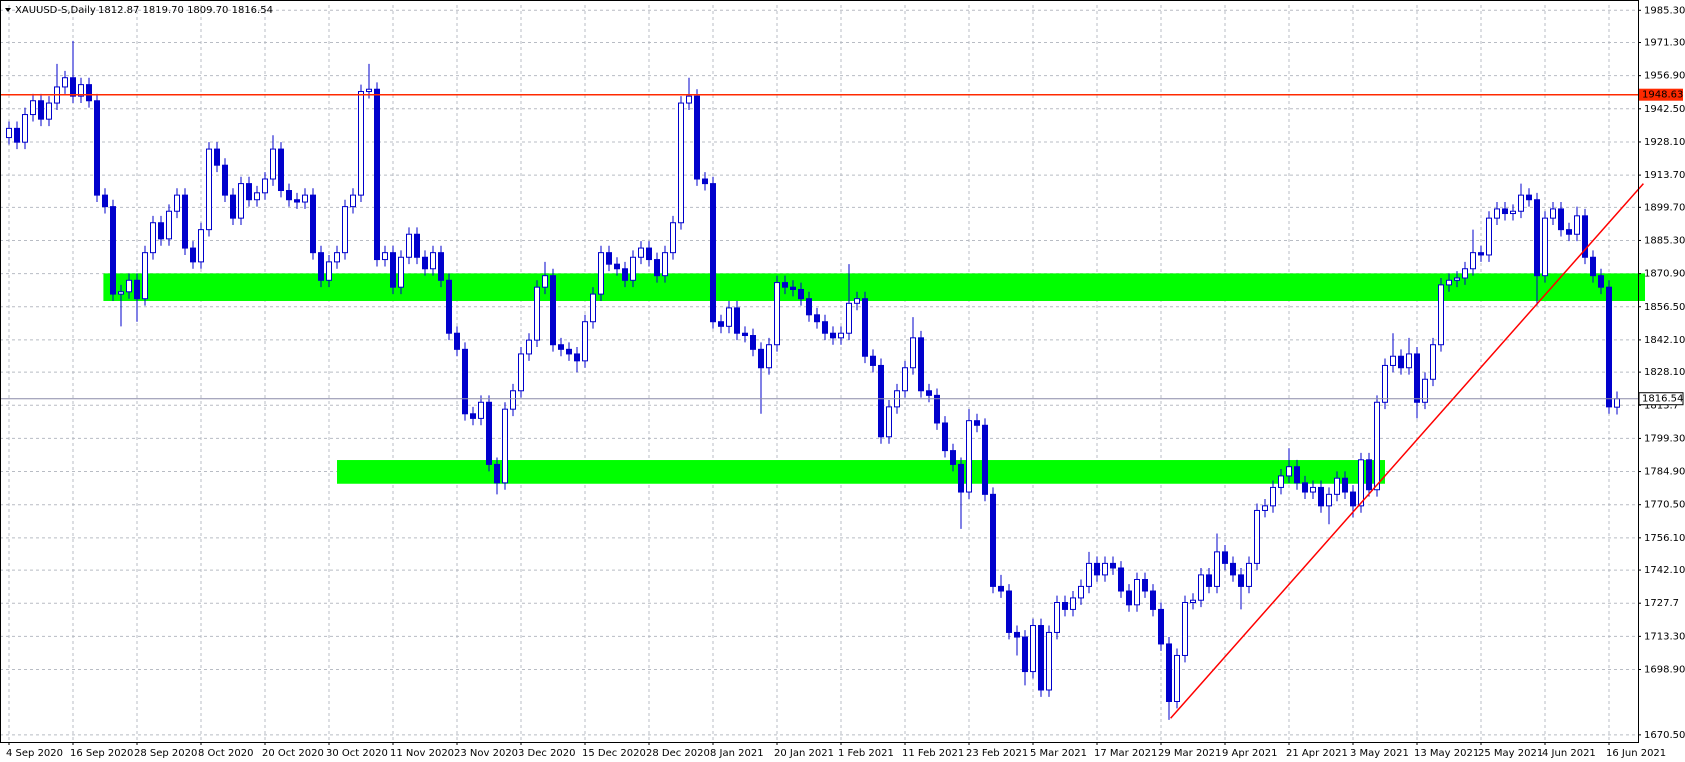 Image resolution: width=1685 pixels, height=762 pixels. What do you see at coordinates (1664, 735) in the screenshot?
I see `y-tick-label: 1670.50` at bounding box center [1664, 735].